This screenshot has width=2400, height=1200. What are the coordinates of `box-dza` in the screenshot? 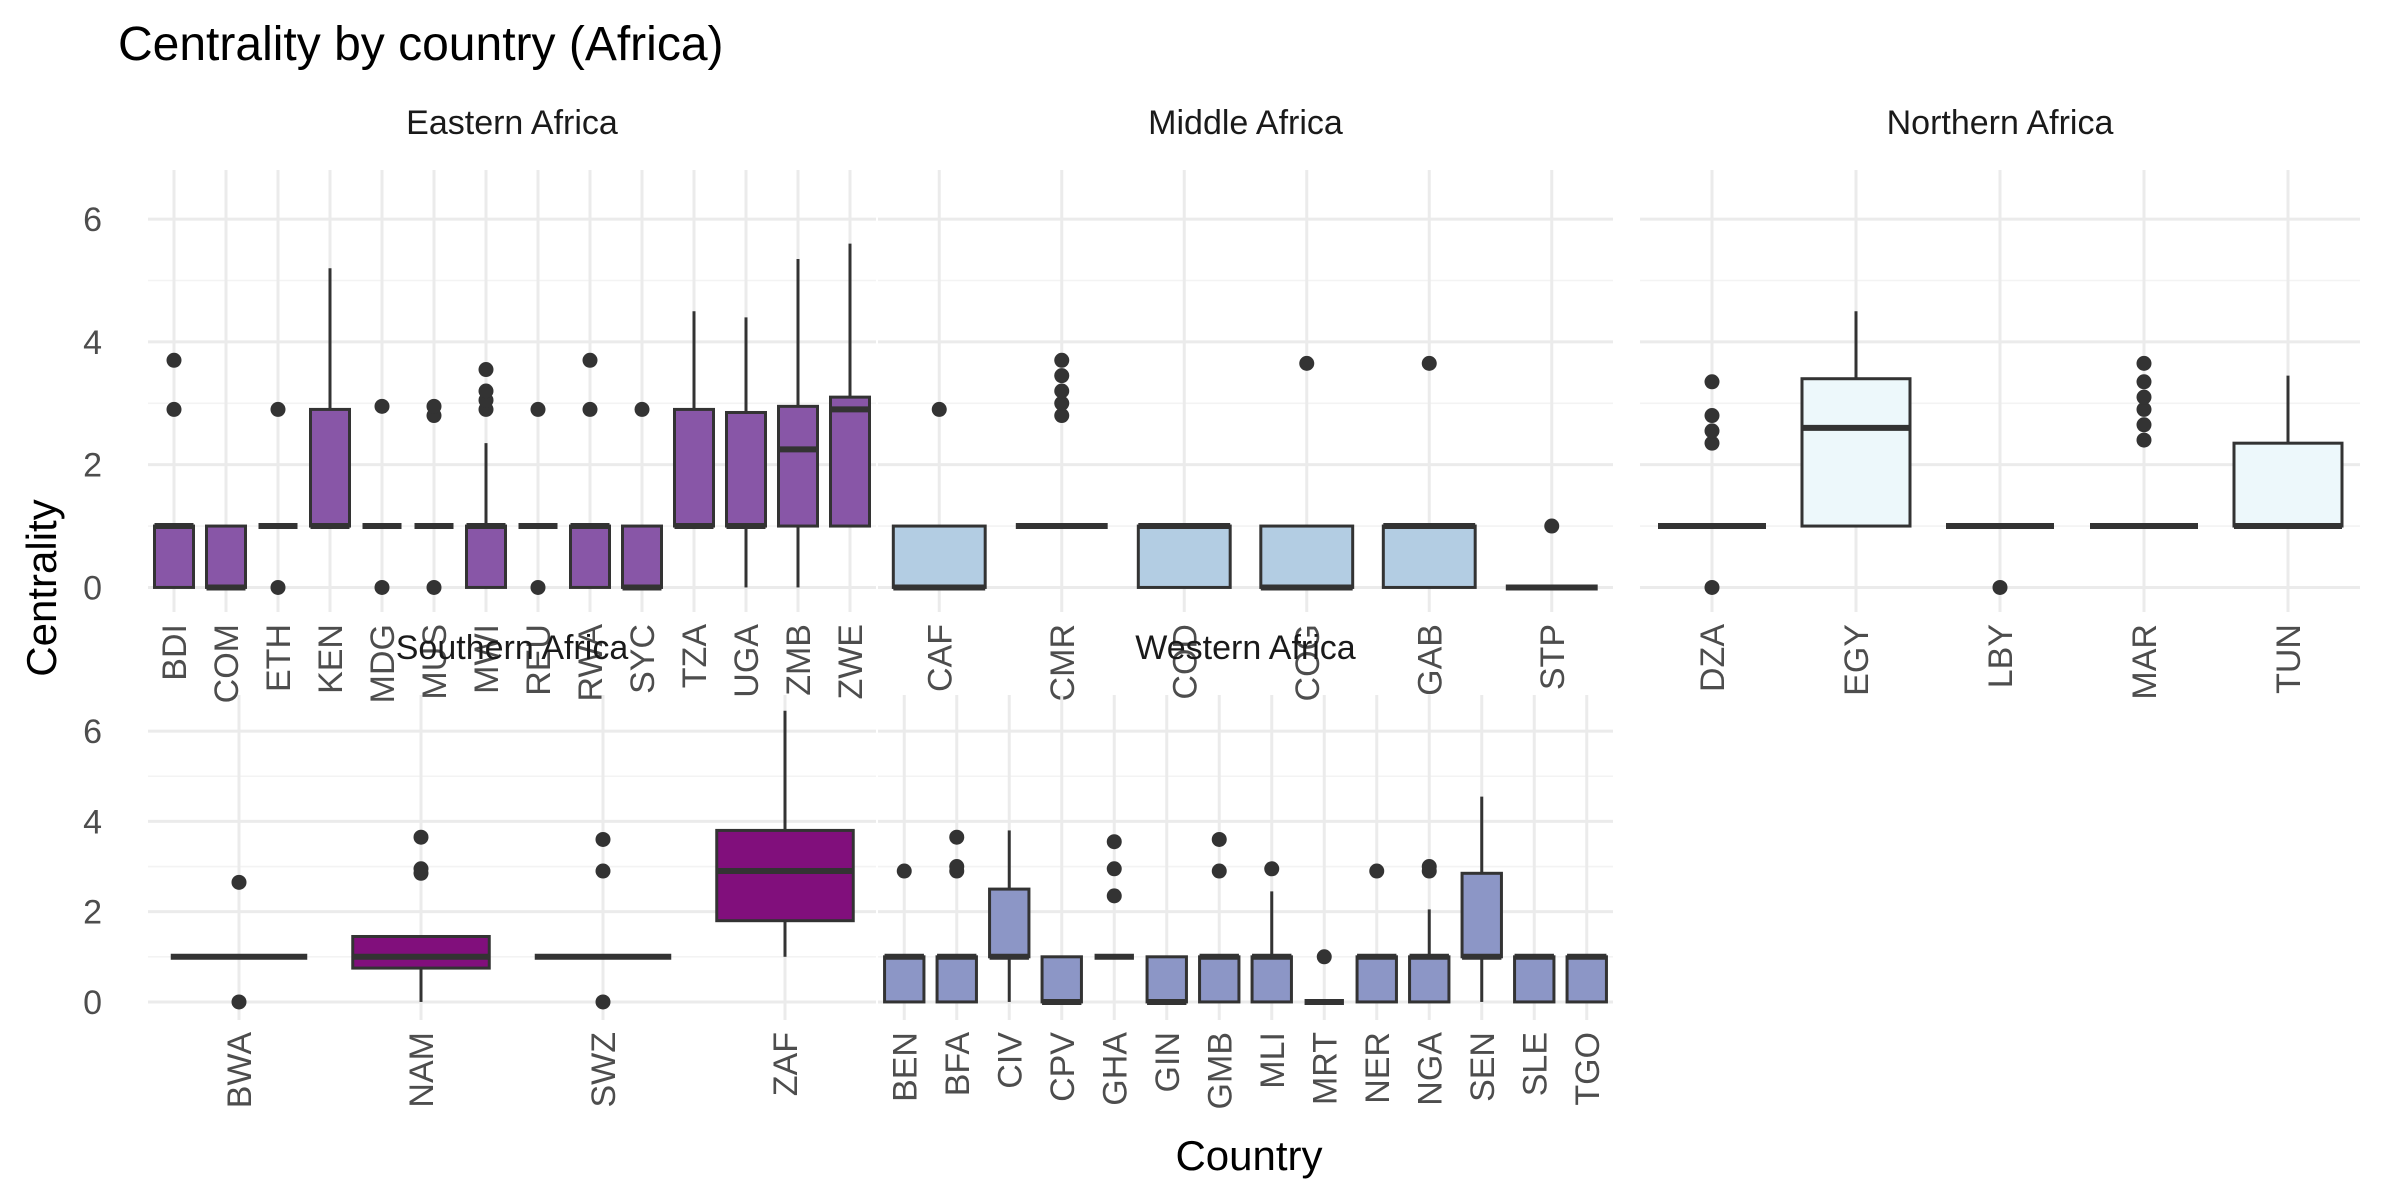 It's located at (1712, 484).